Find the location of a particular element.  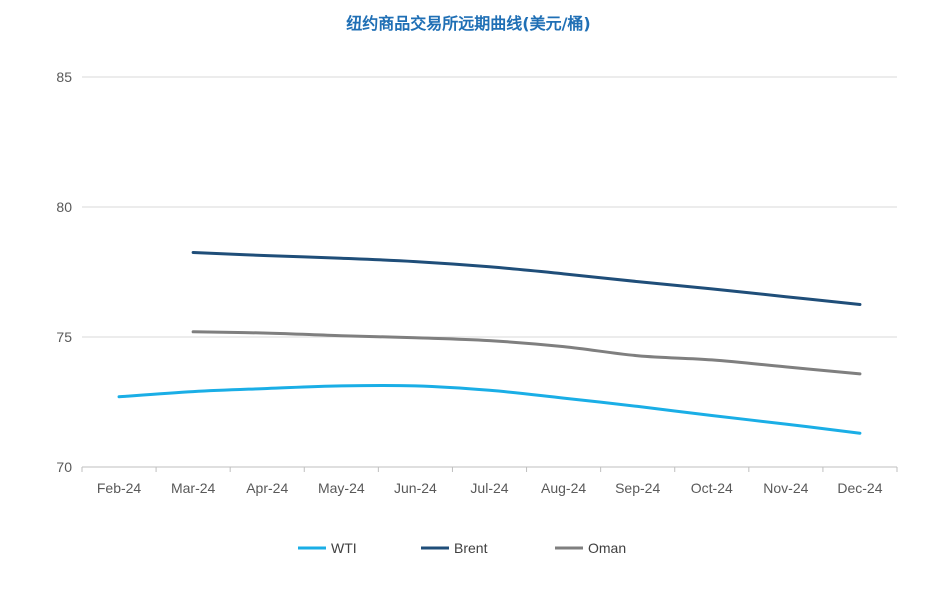

y-tick-label: 80 is located at coordinates (64, 207).